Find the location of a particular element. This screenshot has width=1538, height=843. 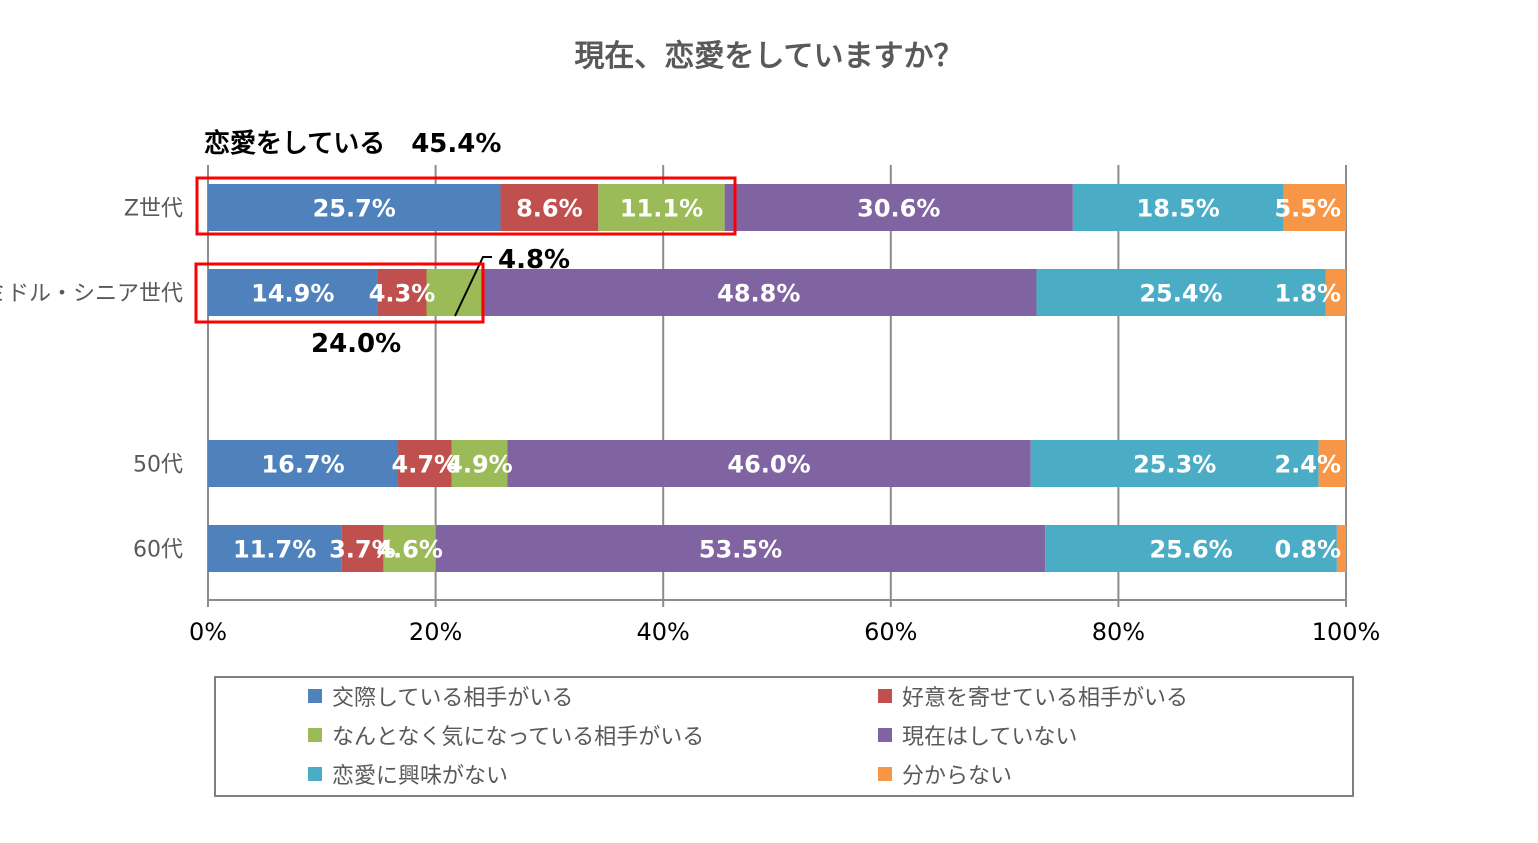

data-label: 16.7% is located at coordinates (302, 465).